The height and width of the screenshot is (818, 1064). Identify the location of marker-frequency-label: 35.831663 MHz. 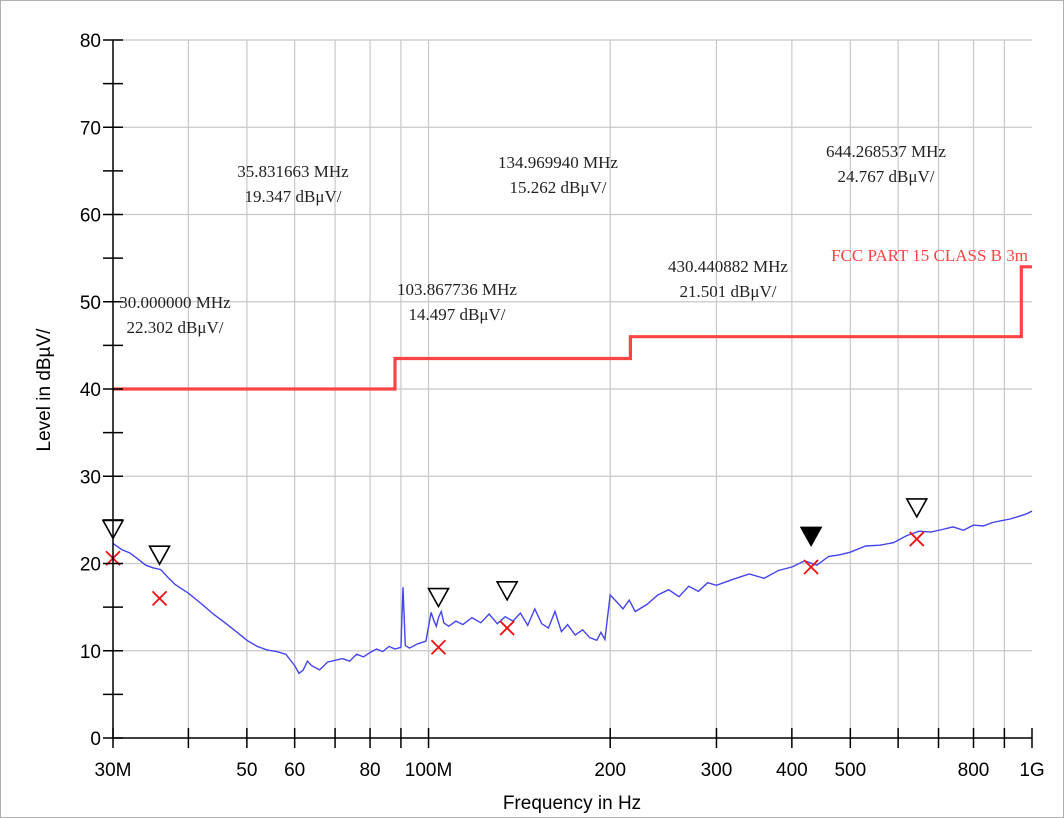
(293, 171).